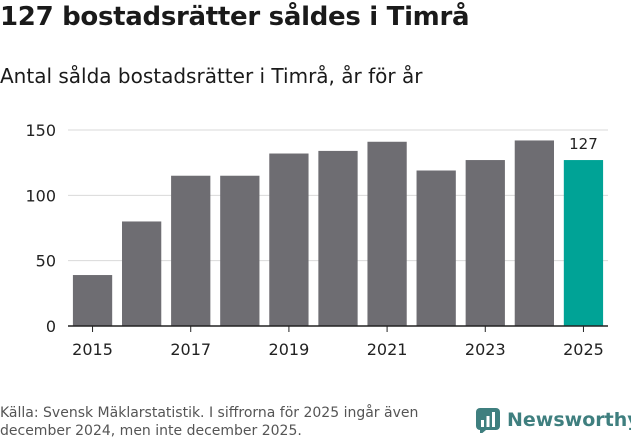 The height and width of the screenshot is (440, 631). I want to click on x-tick-label: 2023, so click(485, 349).